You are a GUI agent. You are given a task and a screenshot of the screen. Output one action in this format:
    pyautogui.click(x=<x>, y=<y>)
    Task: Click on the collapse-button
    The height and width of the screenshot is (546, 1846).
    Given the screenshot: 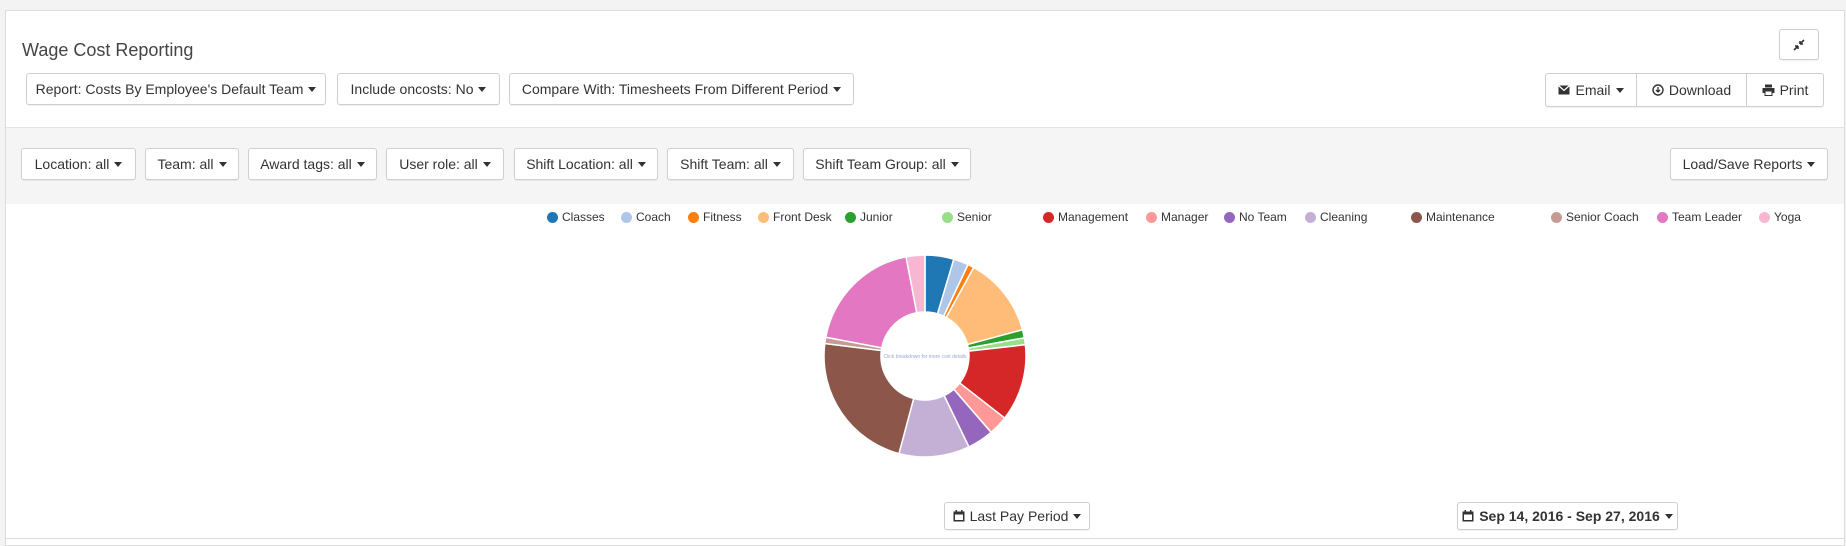 What is the action you would take?
    pyautogui.click(x=1799, y=44)
    